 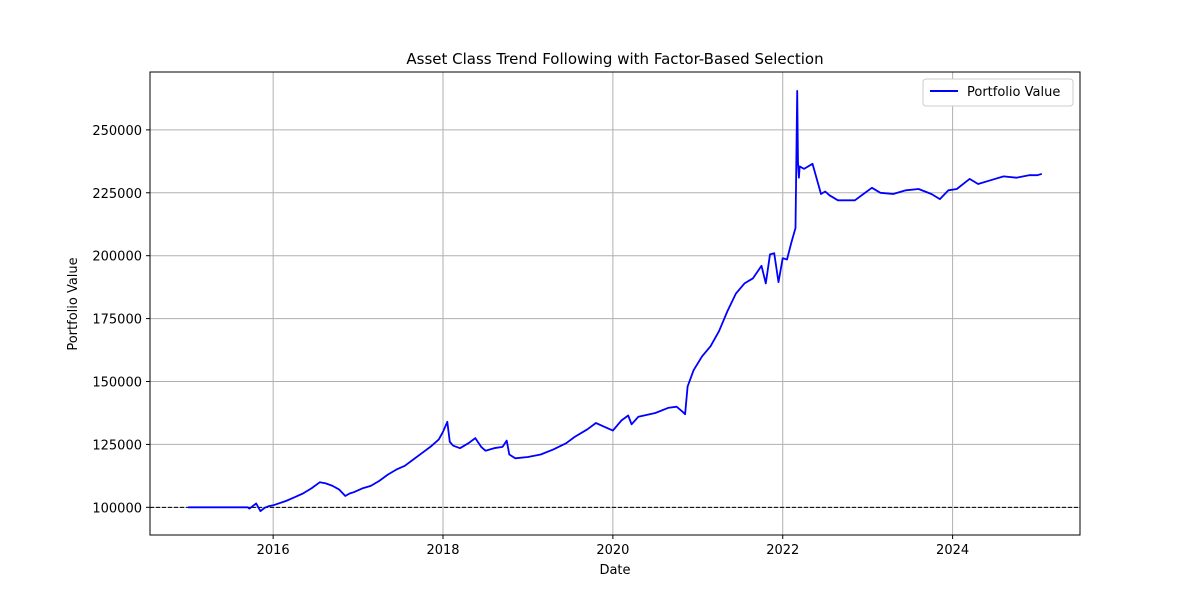 I want to click on x-tick-label: 2020, so click(x=612, y=550).